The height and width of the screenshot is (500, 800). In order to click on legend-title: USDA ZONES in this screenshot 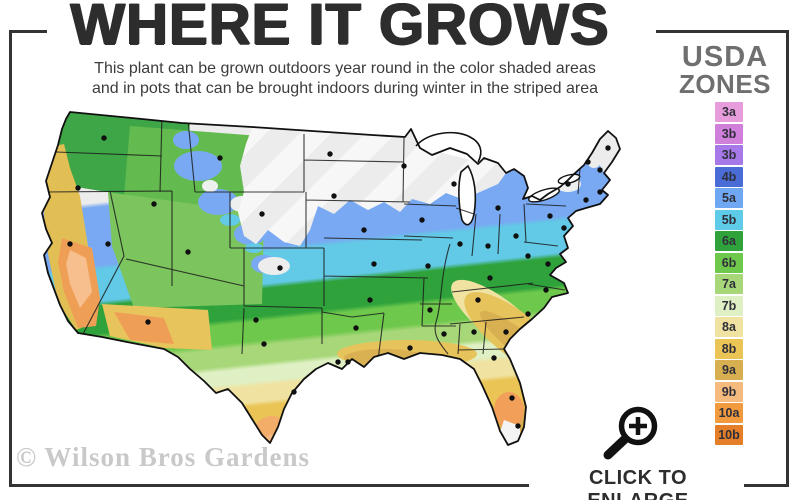, I will do `click(725, 70)`.